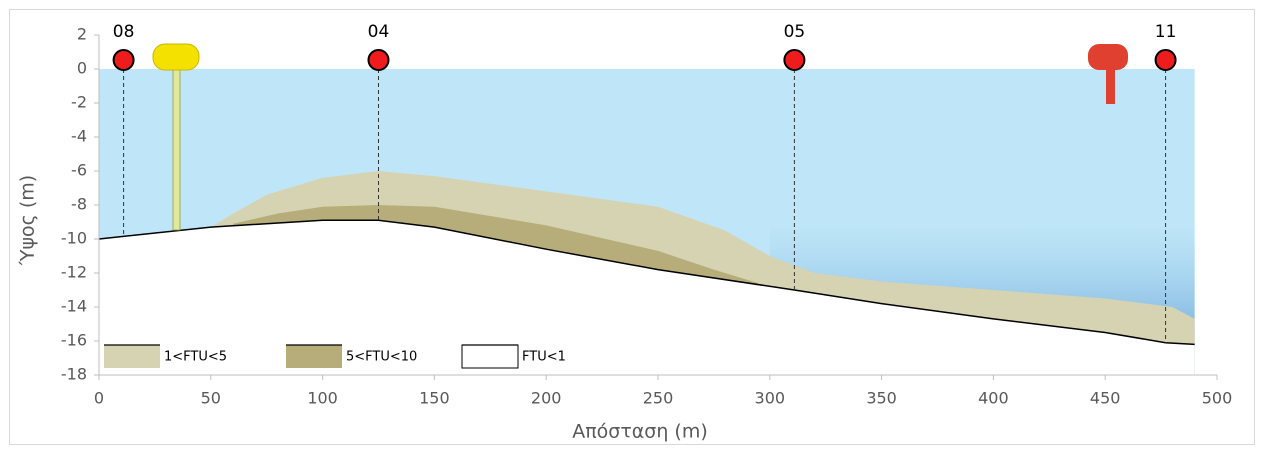  I want to click on x-axis-label: Απόσταση (m), so click(640, 432).